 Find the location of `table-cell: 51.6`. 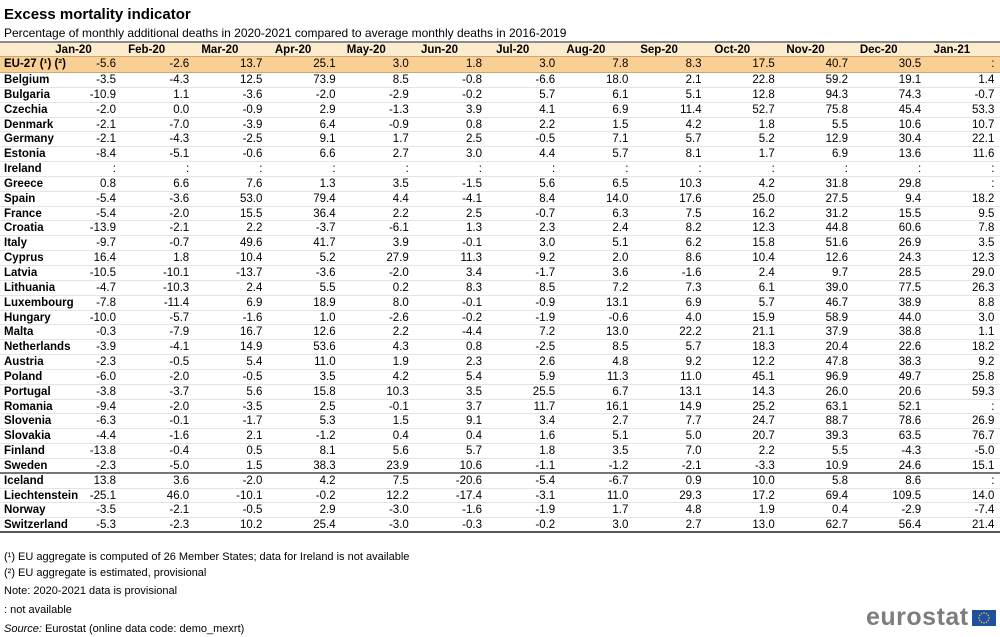

table-cell: 51.6 is located at coordinates (836, 243).